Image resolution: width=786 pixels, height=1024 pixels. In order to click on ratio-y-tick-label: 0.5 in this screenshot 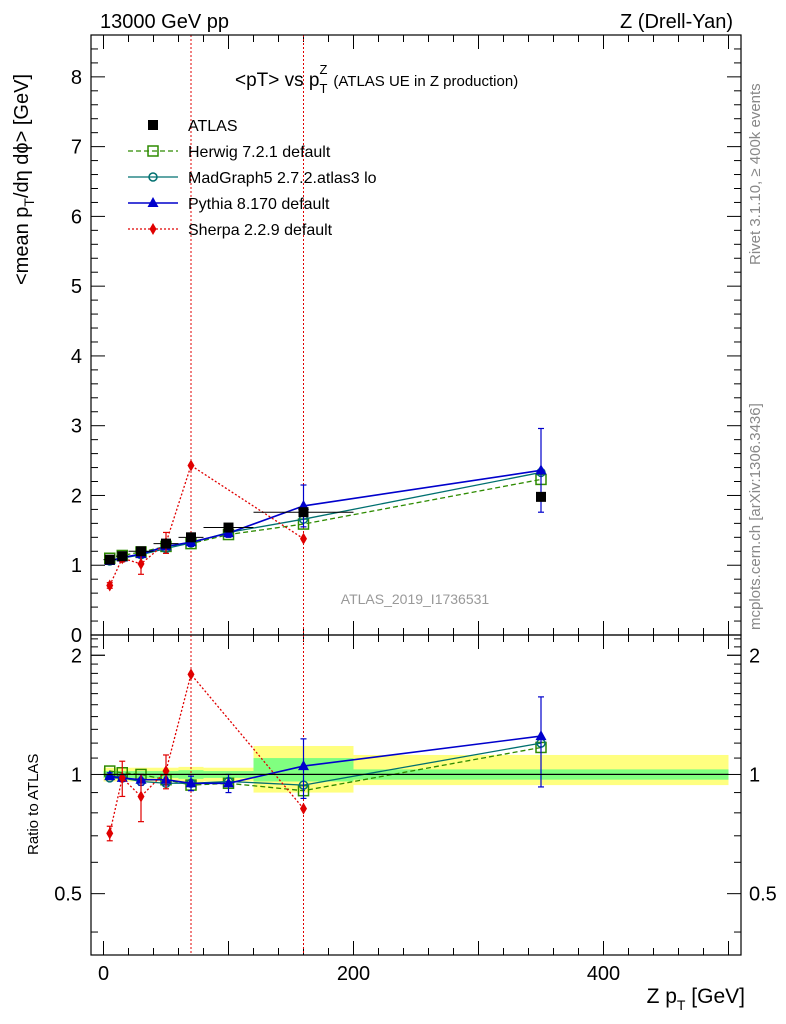, I will do `click(68, 895)`.